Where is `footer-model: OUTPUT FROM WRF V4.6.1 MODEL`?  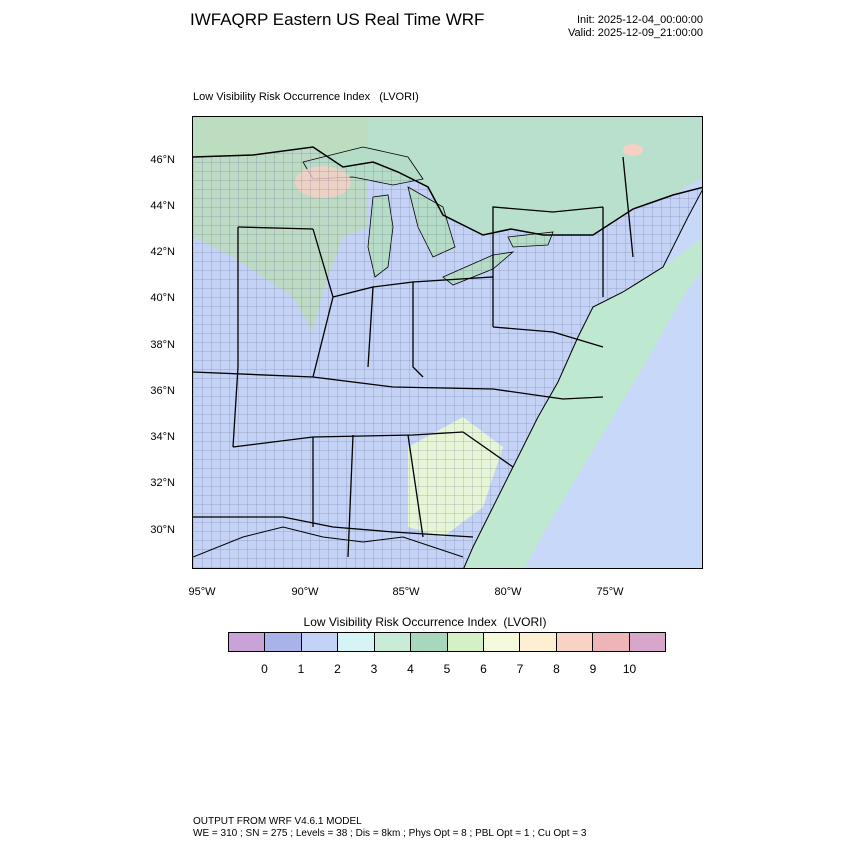
footer-model: OUTPUT FROM WRF V4.6.1 MODEL is located at coordinates (277, 821).